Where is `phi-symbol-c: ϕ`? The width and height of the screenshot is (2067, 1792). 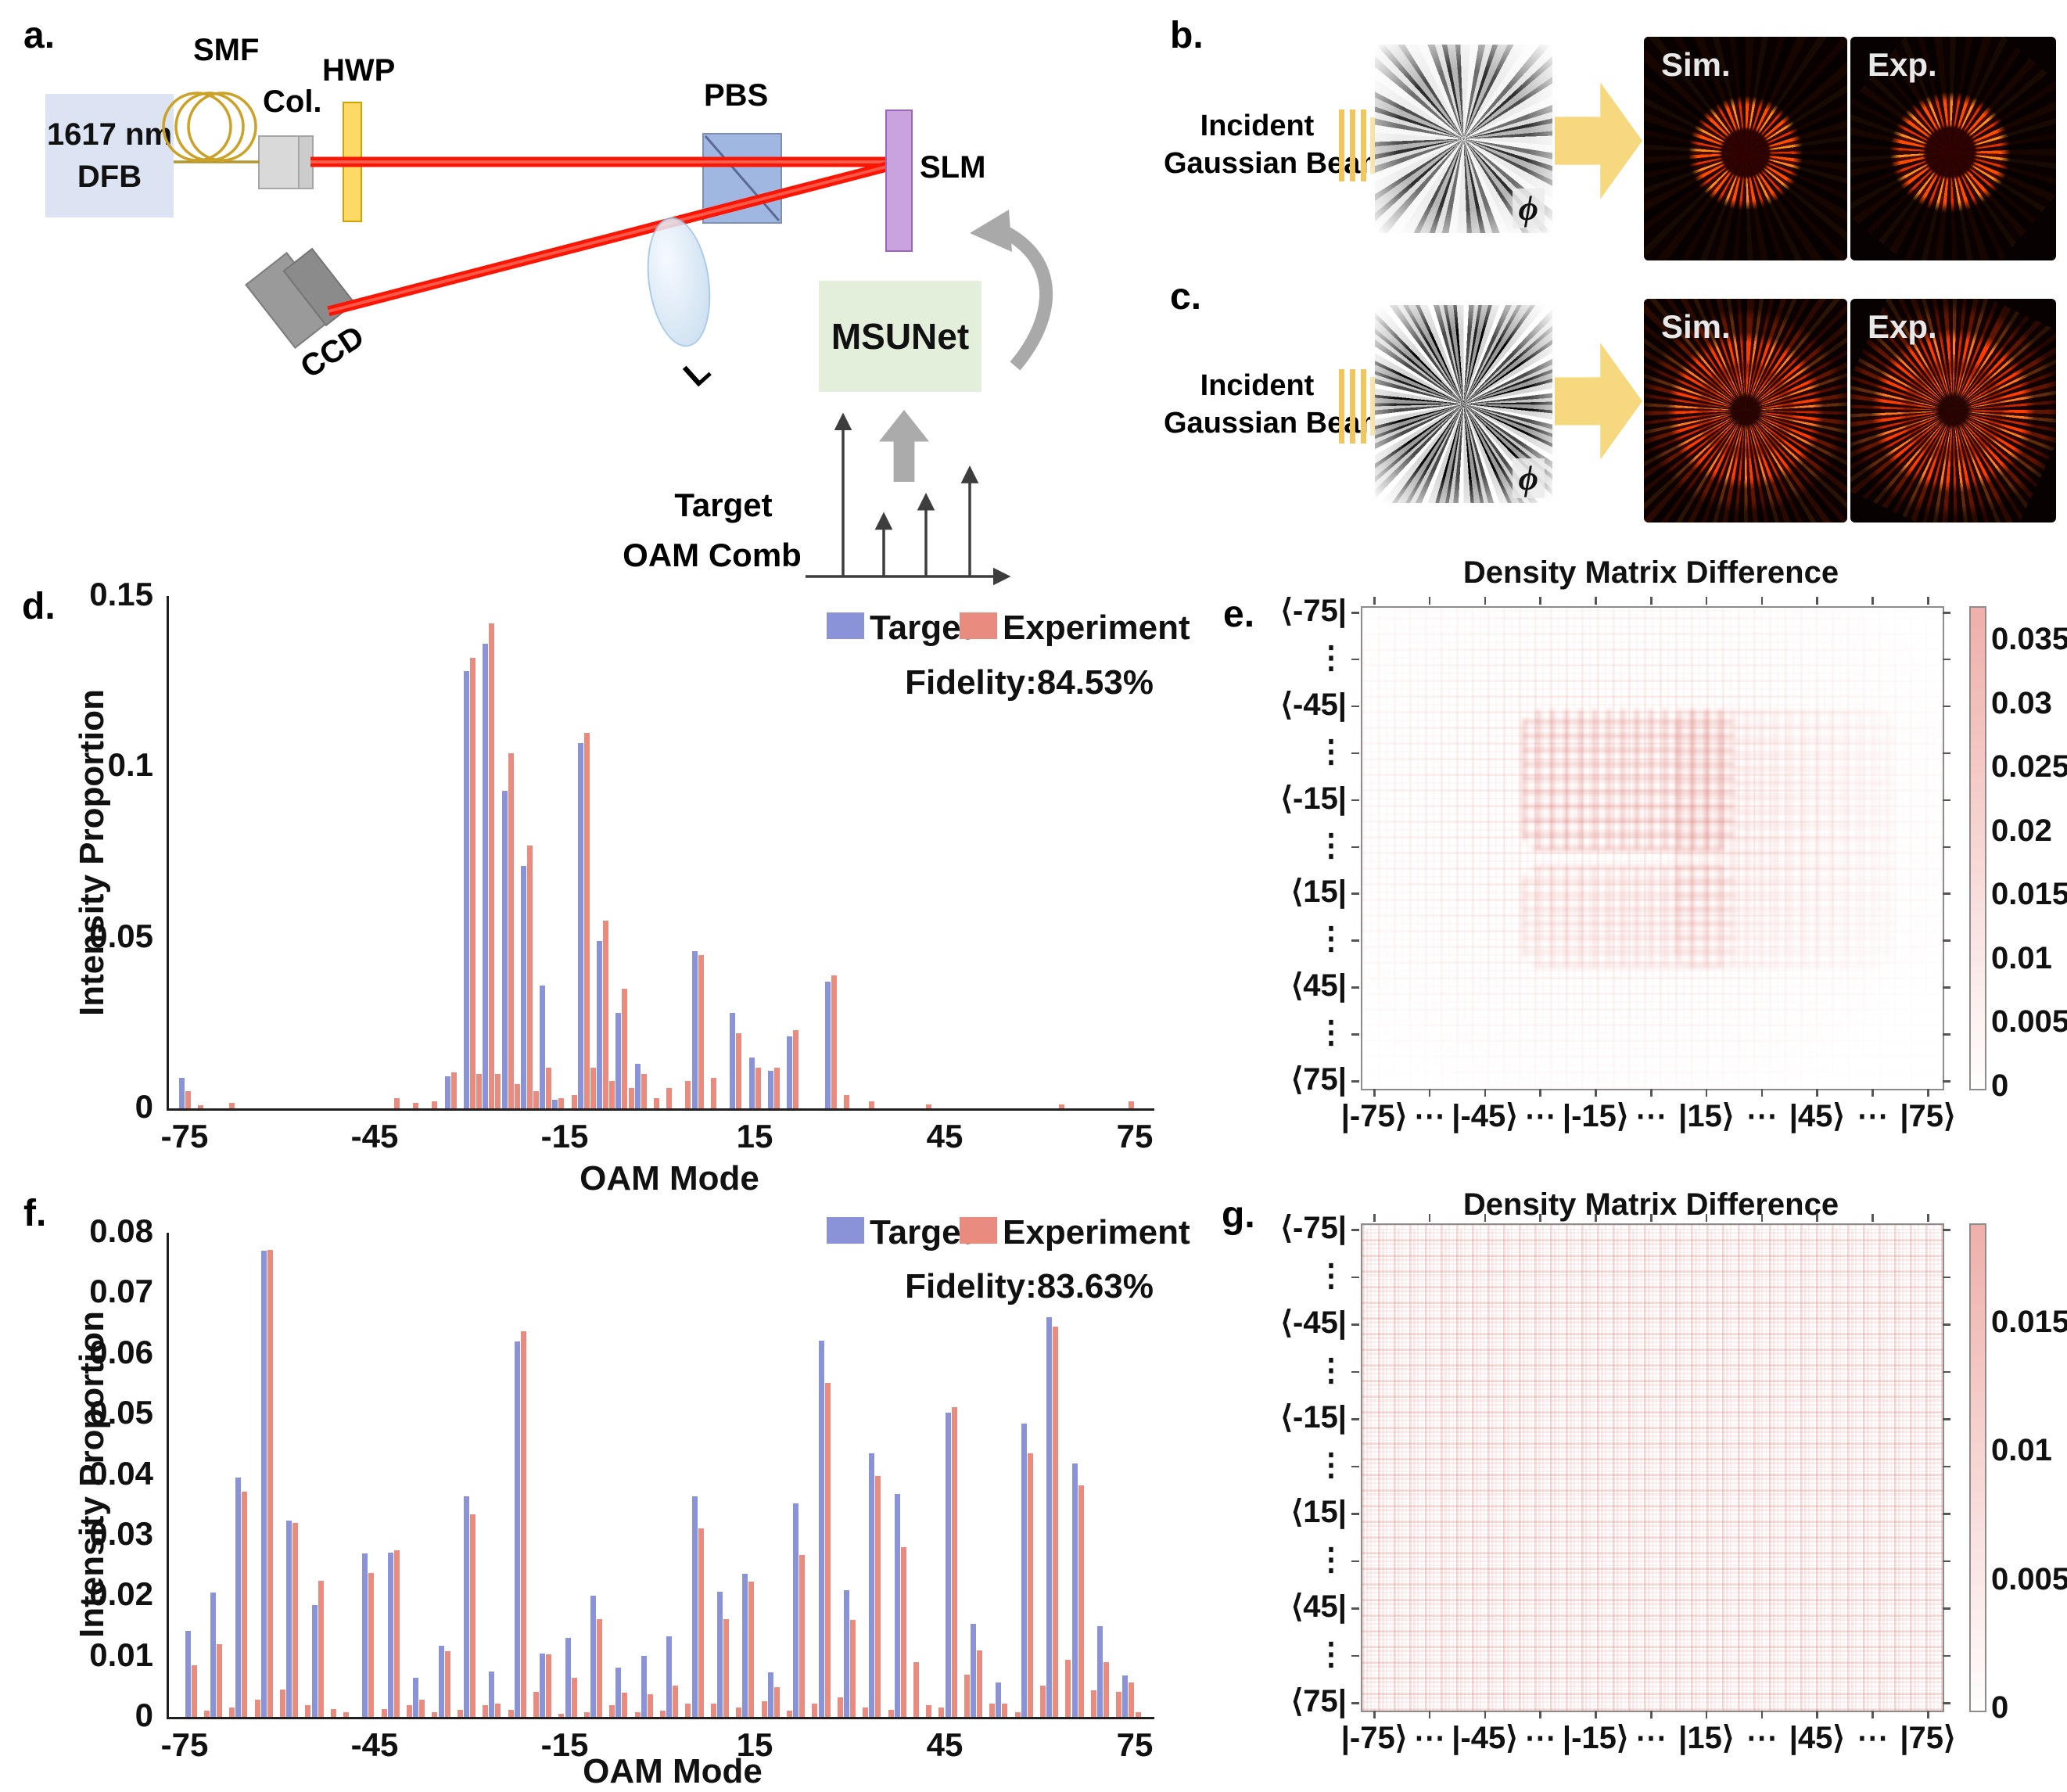
phi-symbol-c: ϕ is located at coordinates (1528, 478).